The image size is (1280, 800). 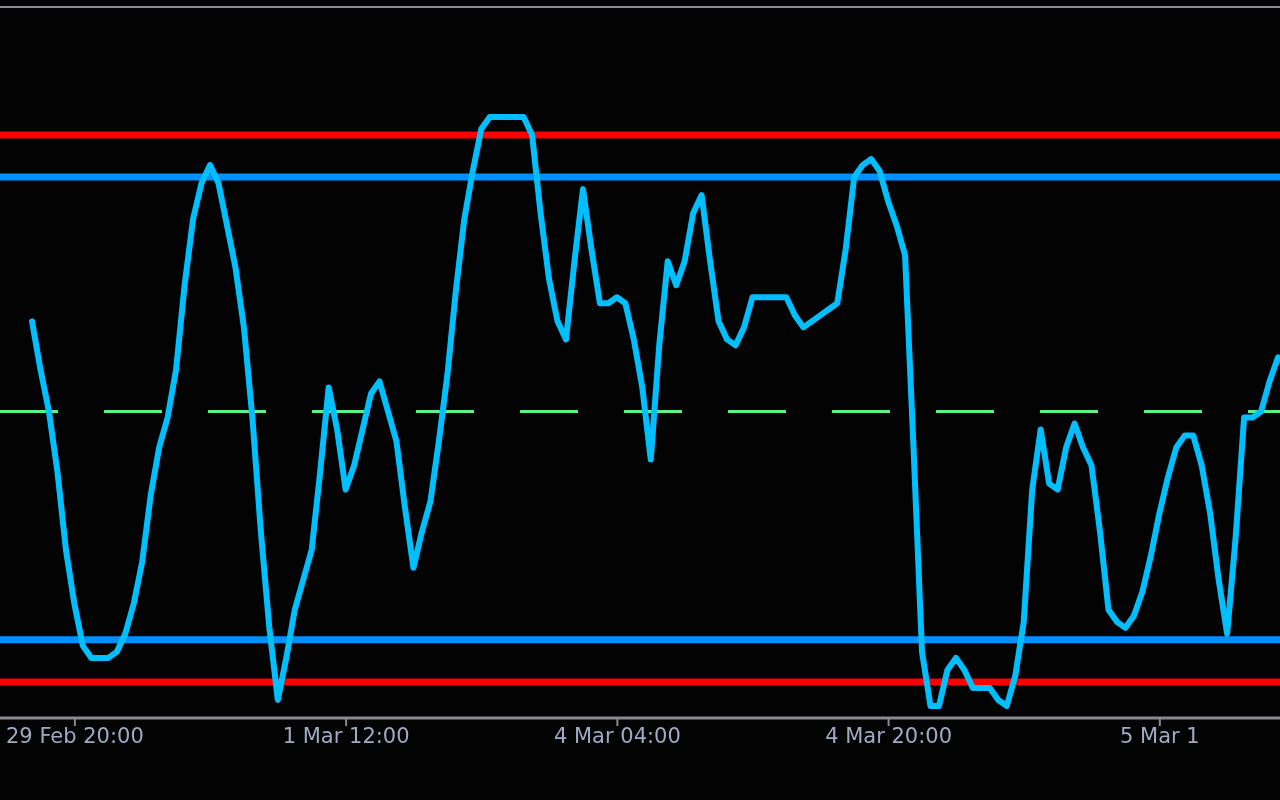 I want to click on x-tick-label: 4 Mar 20:00, so click(x=889, y=736).